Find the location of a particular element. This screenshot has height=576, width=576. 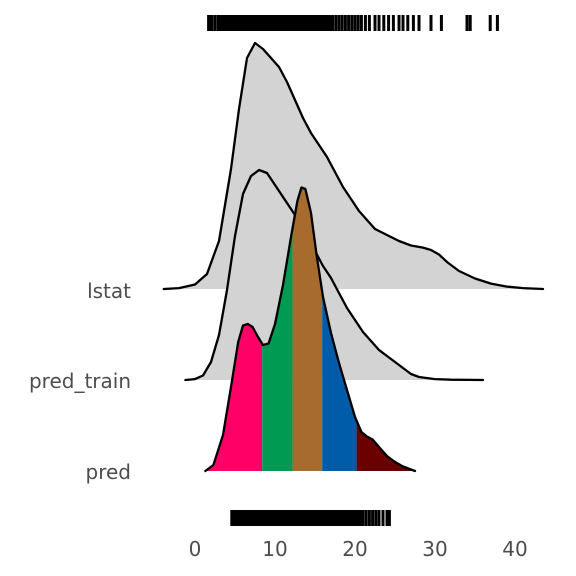

x-tick-label-20: 20 is located at coordinates (354, 549).